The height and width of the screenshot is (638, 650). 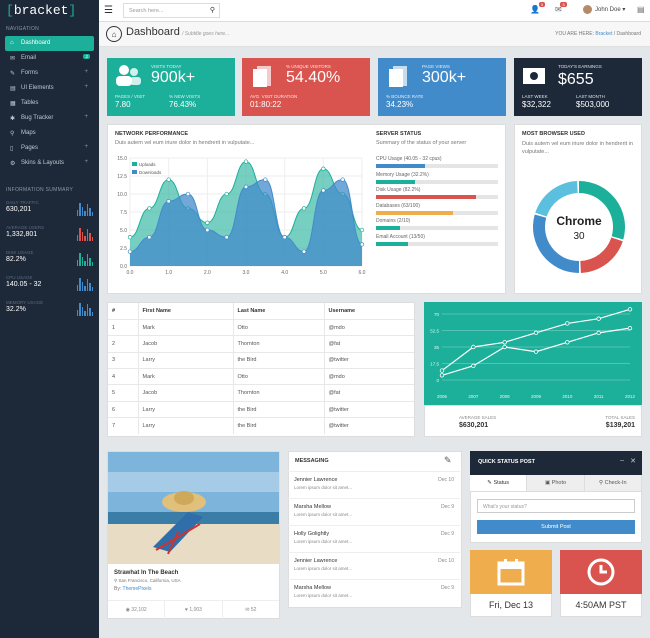 What do you see at coordinates (641, 9) in the screenshot?
I see `chat-icon: ▤` at bounding box center [641, 9].